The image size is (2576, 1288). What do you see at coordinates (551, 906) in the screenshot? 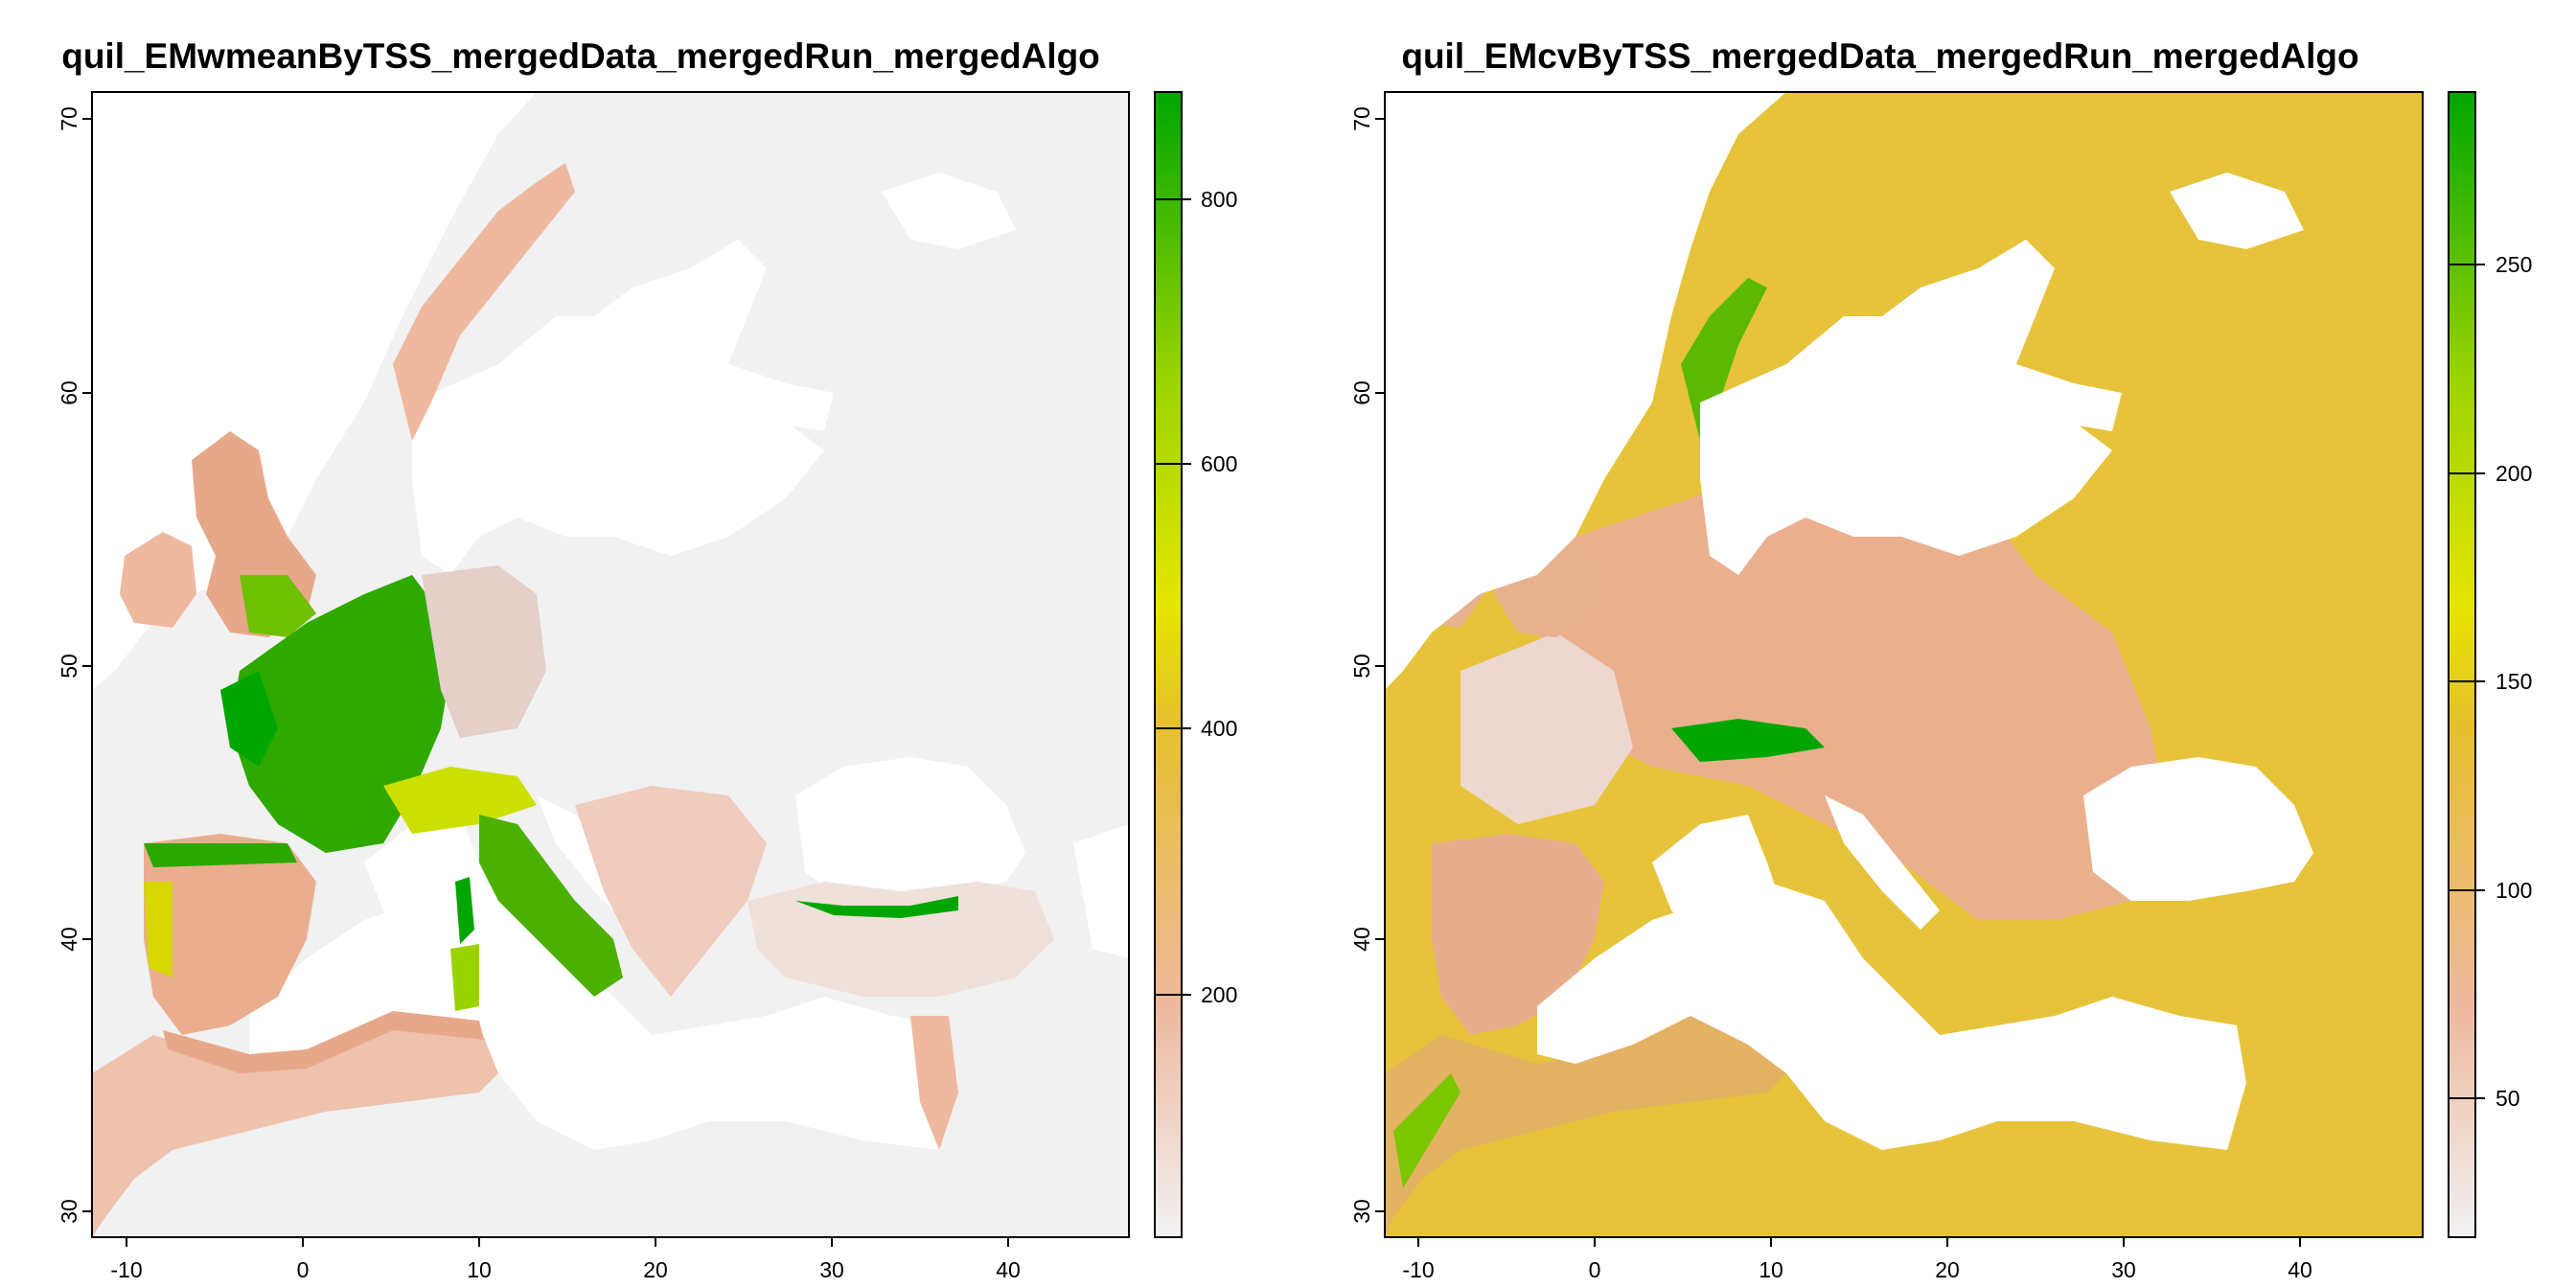
I see `land-italy` at bounding box center [551, 906].